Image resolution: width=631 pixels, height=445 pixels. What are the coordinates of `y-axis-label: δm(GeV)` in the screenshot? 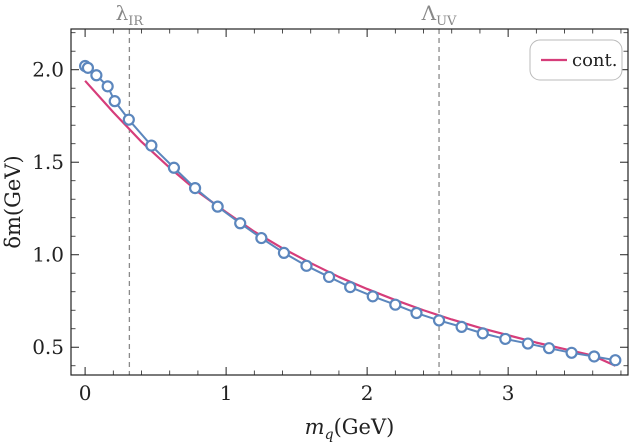 It's located at (13, 201).